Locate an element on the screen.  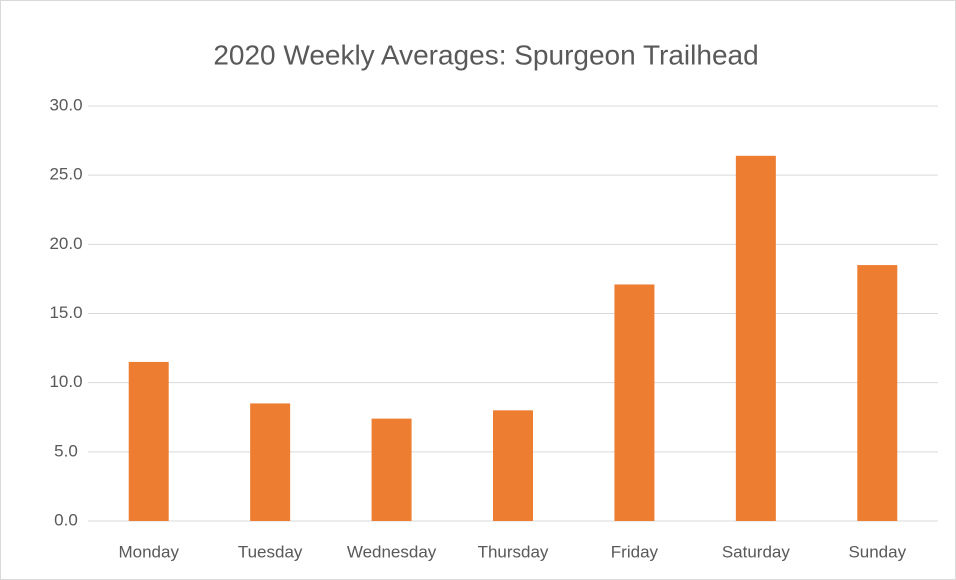
x-tick-label: Wednesday is located at coordinates (392, 551).